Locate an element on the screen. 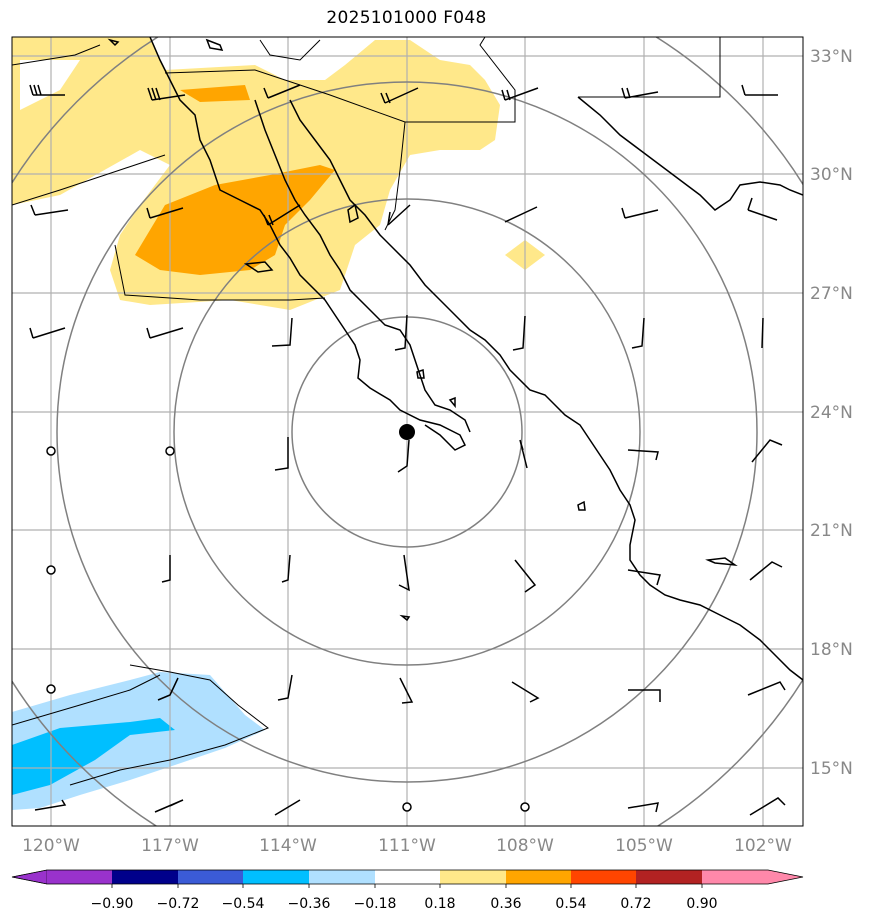 This screenshot has height=924, width=873. colorbar-outline is located at coordinates (407, 877).